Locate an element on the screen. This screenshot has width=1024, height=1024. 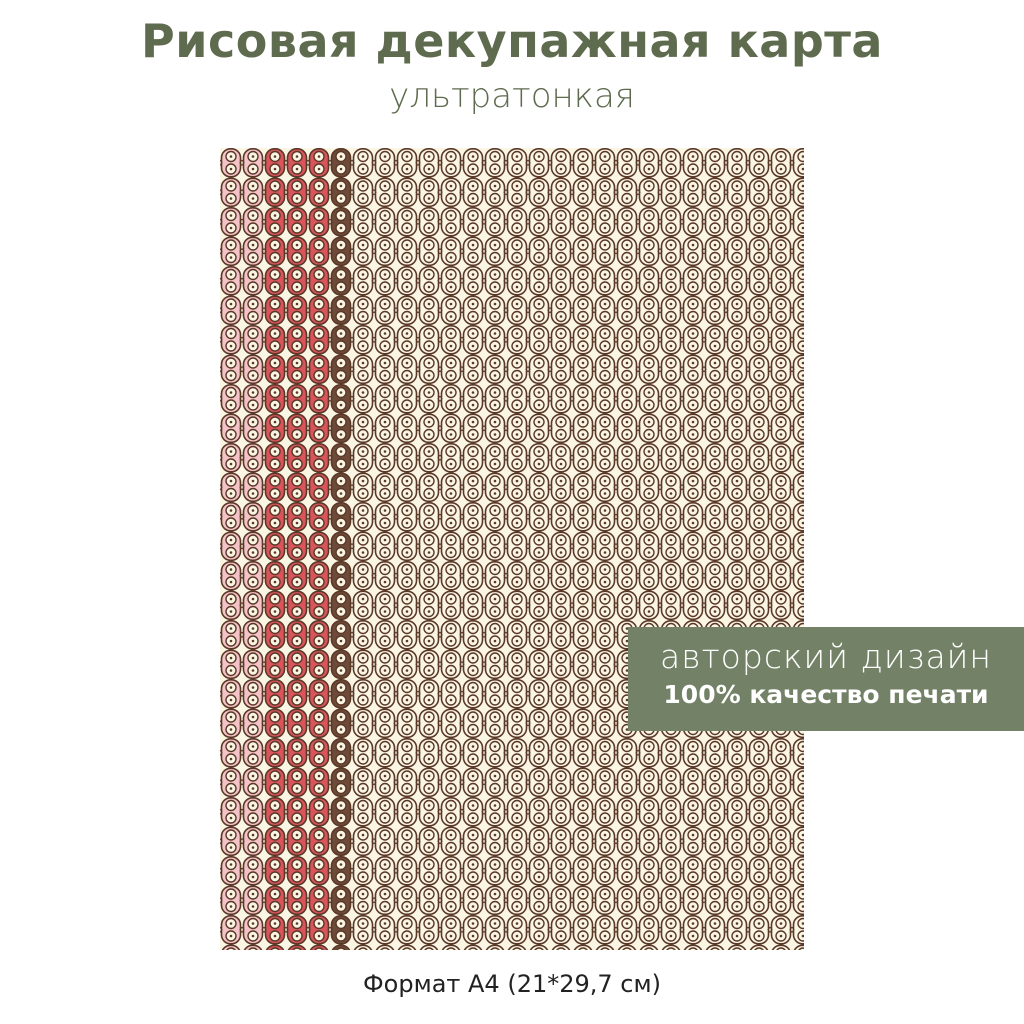
page-title: Рисовая декупажная карта is located at coordinates (512, 41).